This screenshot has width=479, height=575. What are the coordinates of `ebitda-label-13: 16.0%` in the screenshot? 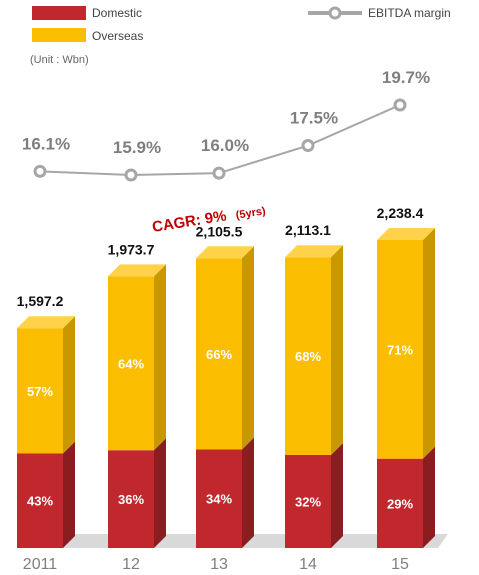 It's located at (225, 145).